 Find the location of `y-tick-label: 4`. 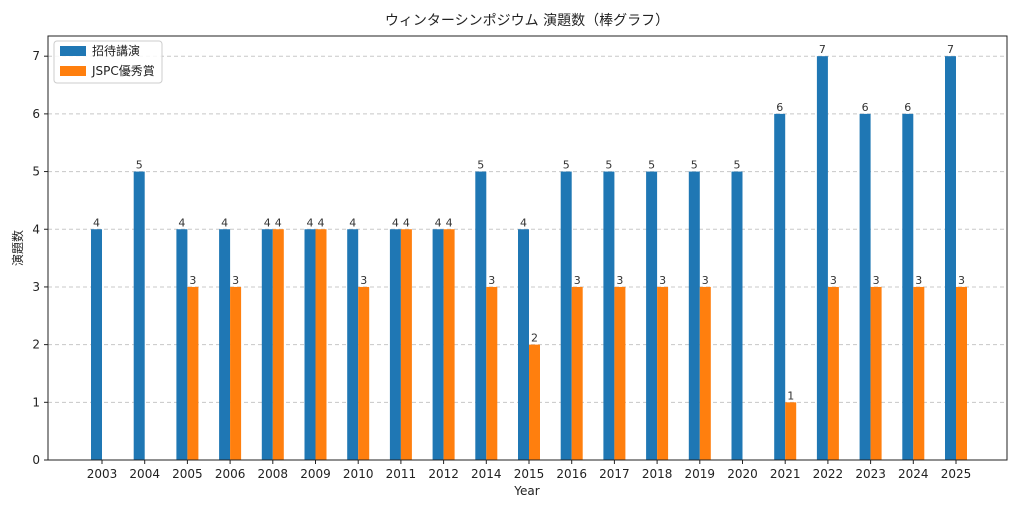

y-tick-label: 4 is located at coordinates (36, 229).